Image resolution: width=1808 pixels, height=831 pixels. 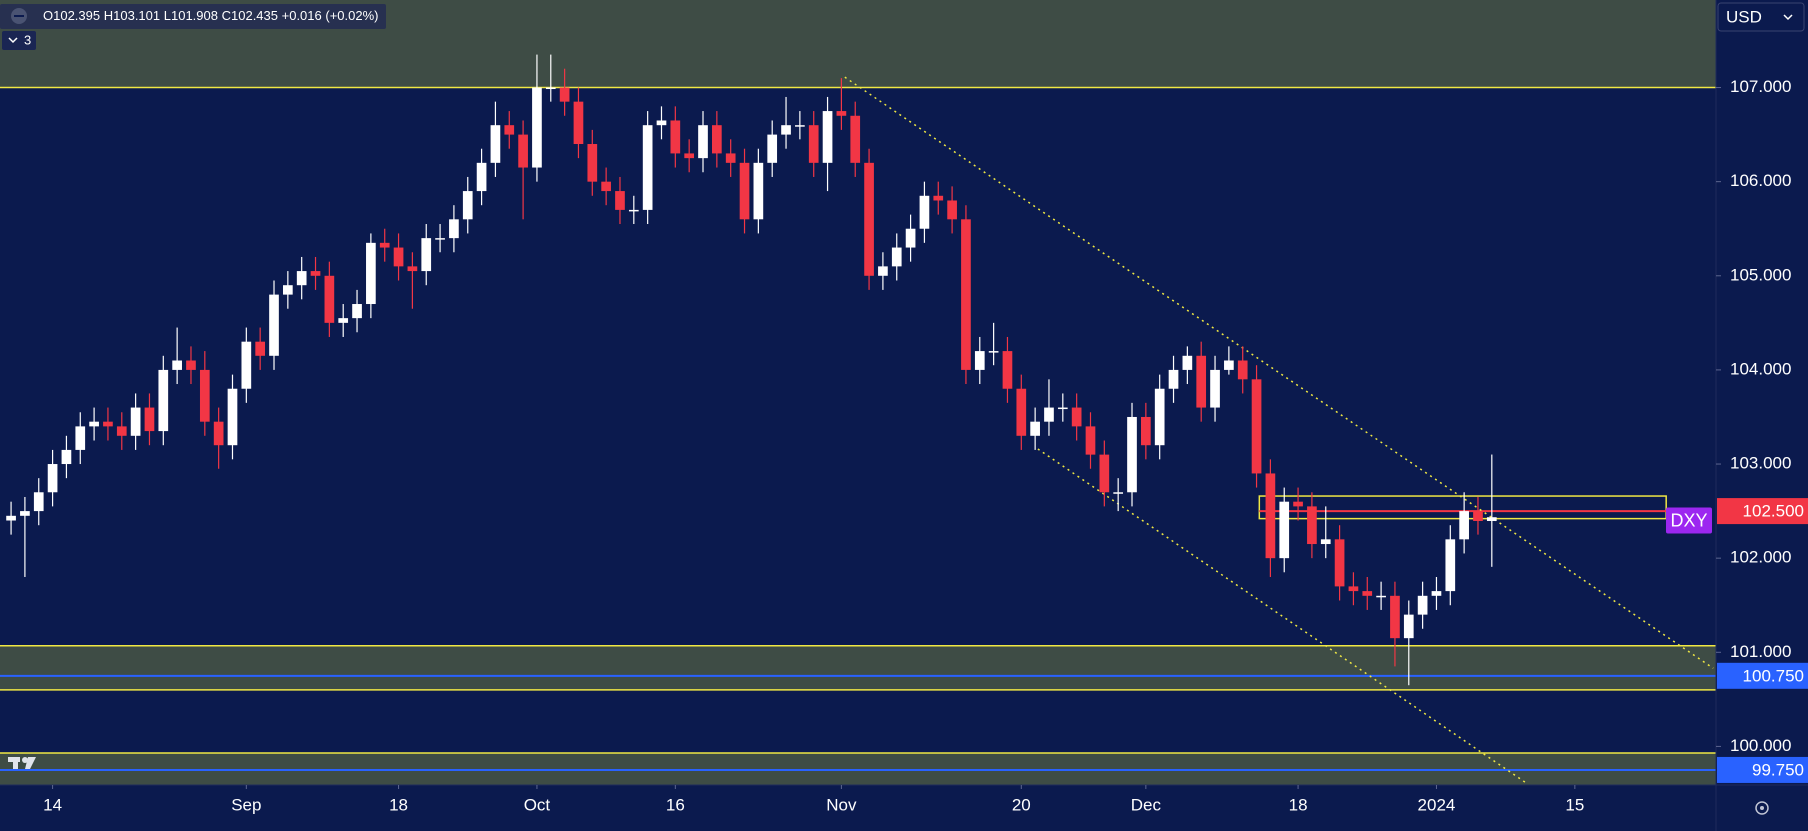 I want to click on symbol-tag-label: DXY, so click(x=1688, y=520).